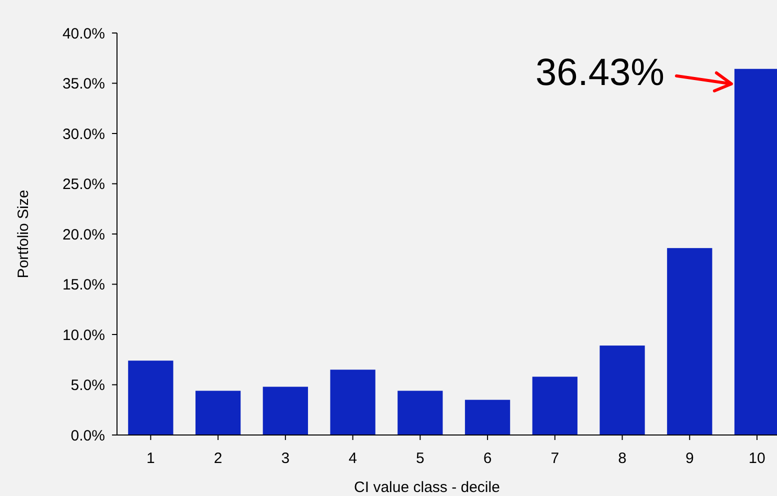 The image size is (777, 496). Describe the element at coordinates (427, 487) in the screenshot. I see `x-axis-title: CI value class - decile` at that location.